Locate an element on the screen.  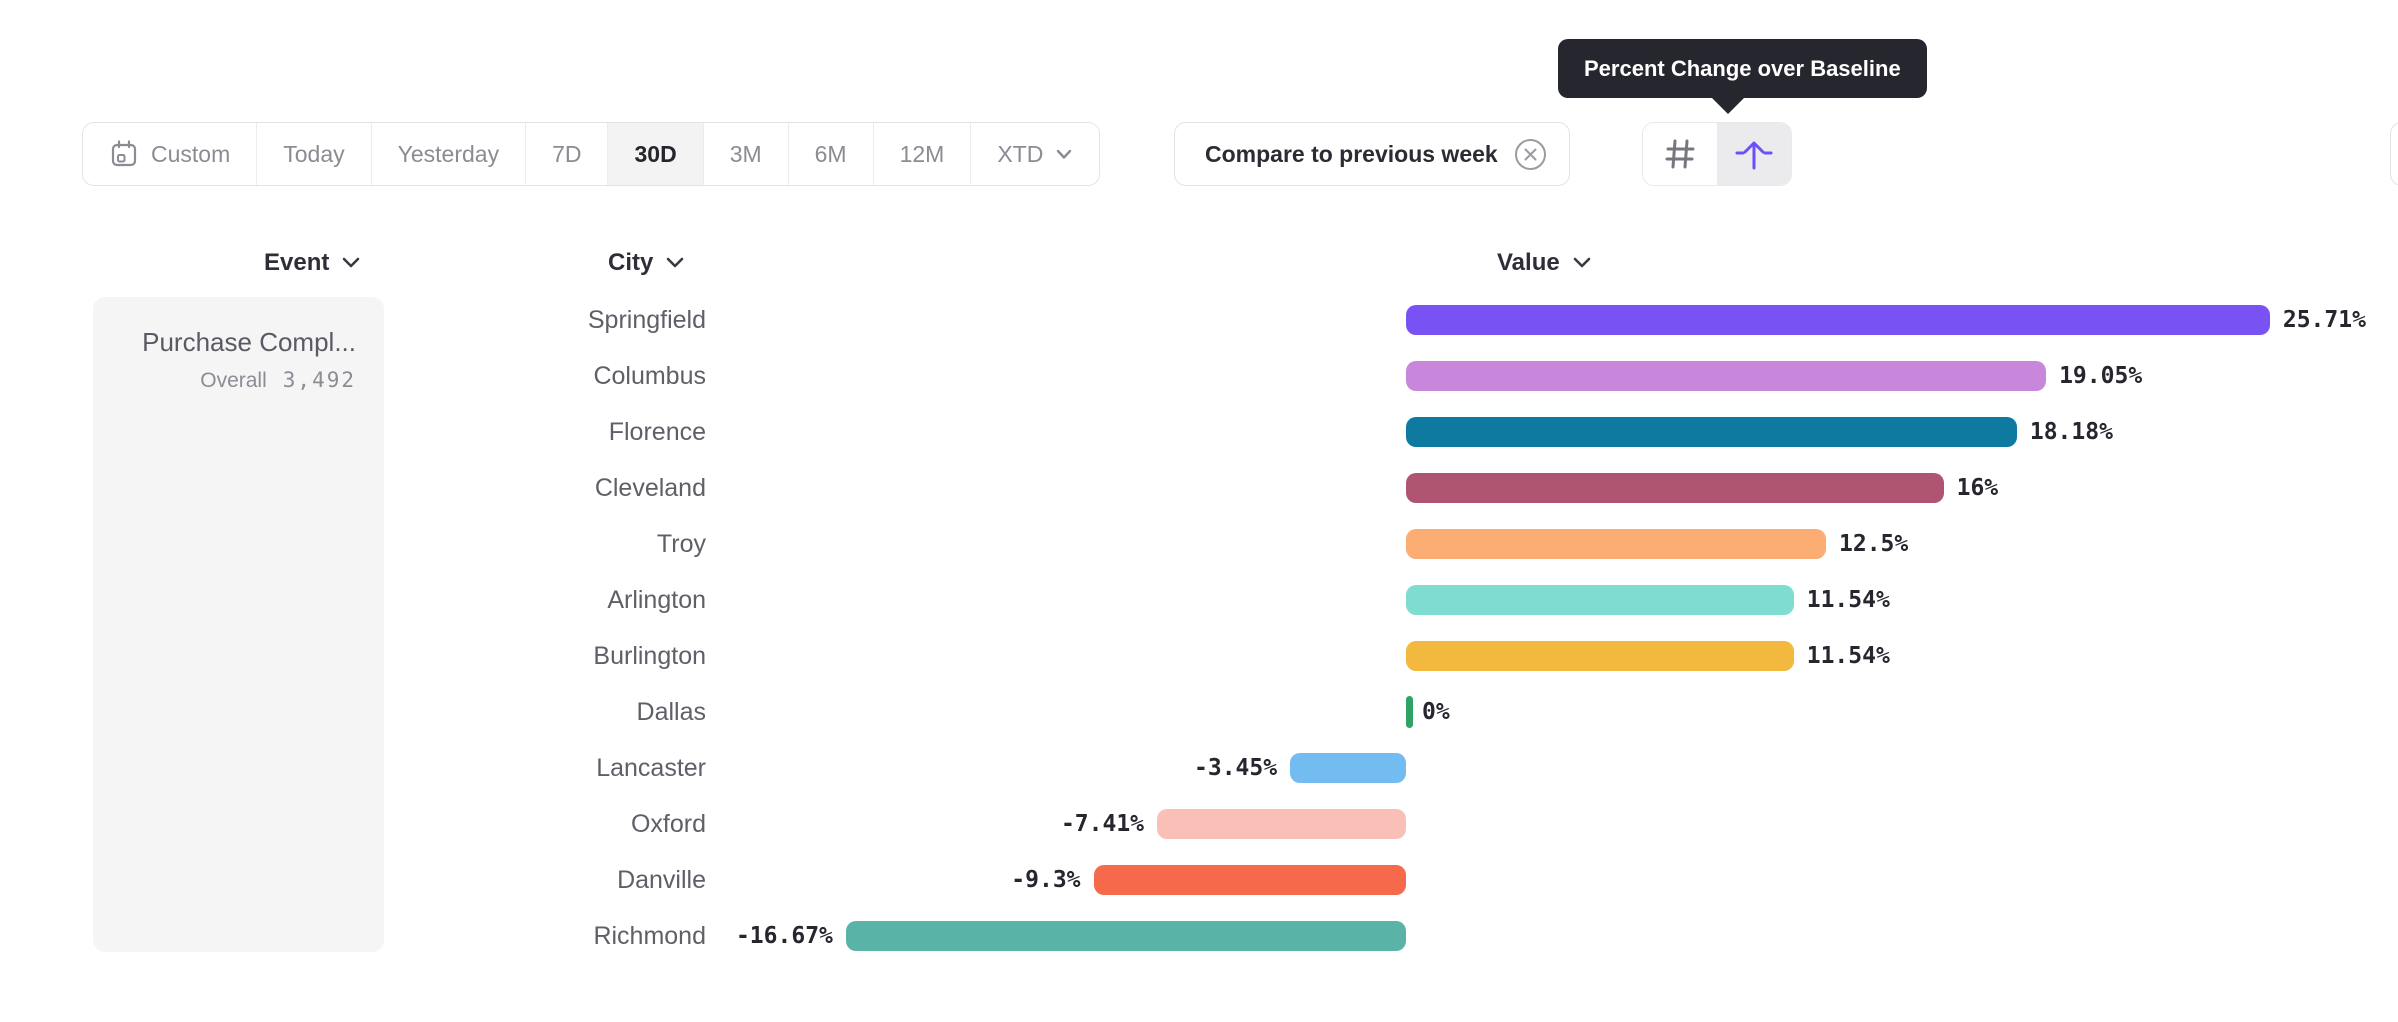
baseline-format-button is located at coordinates (1754, 154).